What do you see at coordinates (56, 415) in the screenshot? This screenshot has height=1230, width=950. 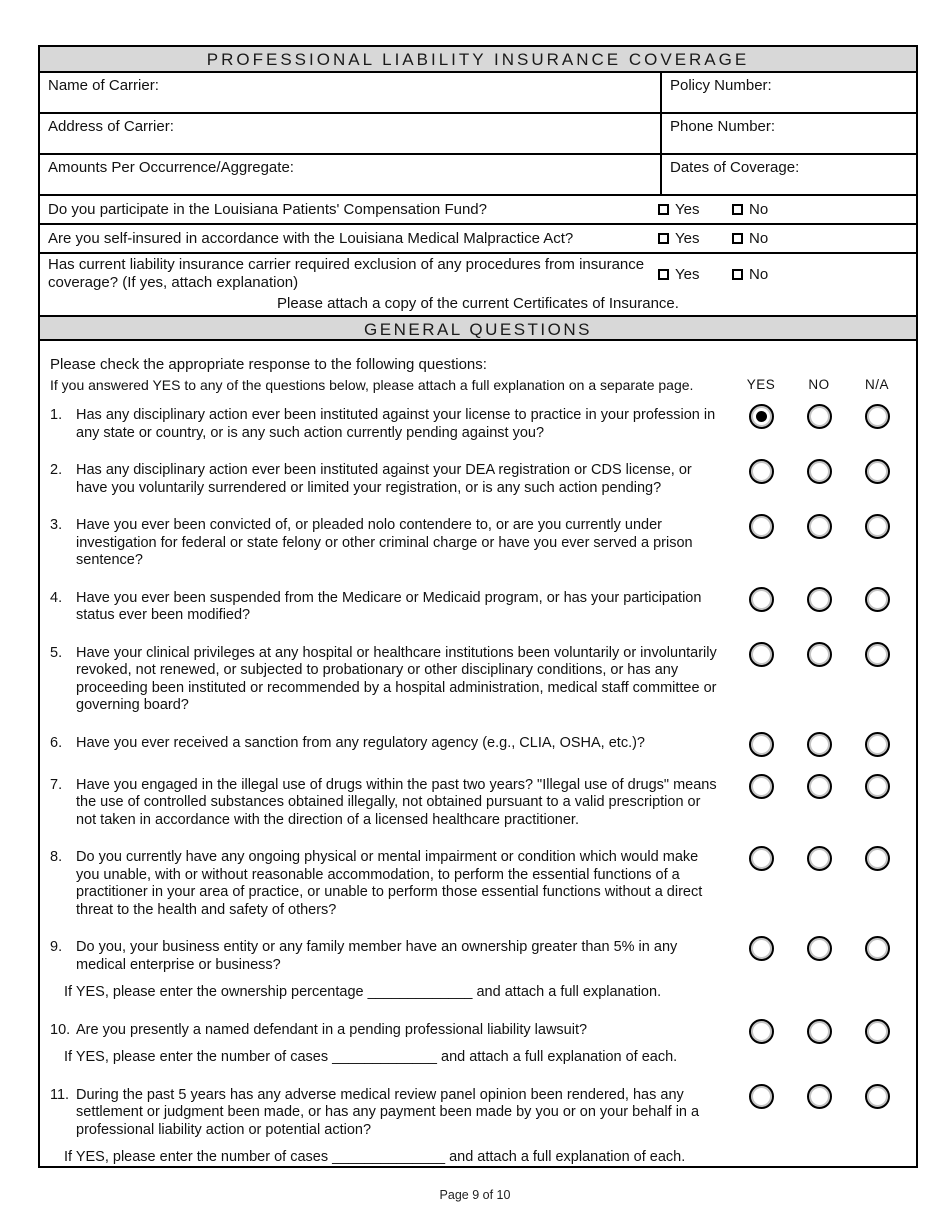 I see `question-number: 1.` at bounding box center [56, 415].